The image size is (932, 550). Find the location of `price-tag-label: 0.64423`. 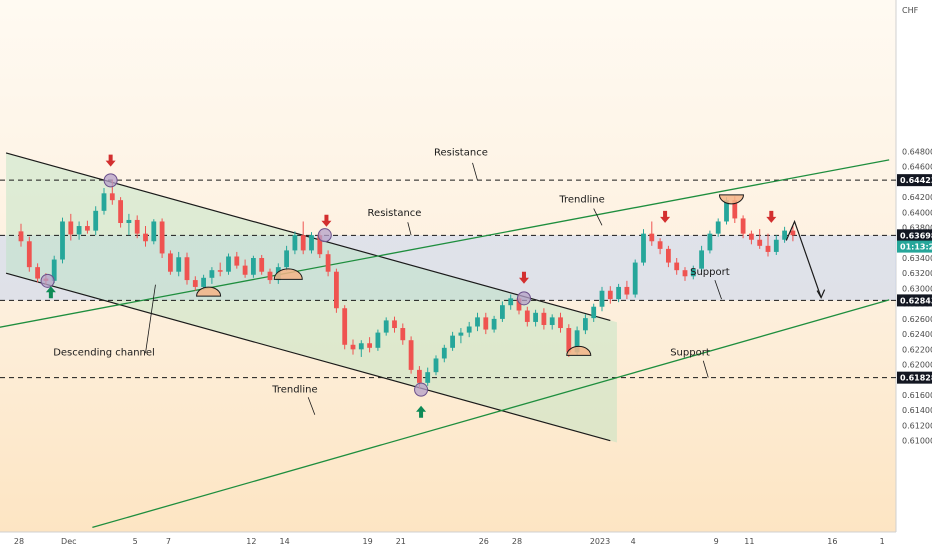

price-tag-label: 0.64423 is located at coordinates (916, 180).